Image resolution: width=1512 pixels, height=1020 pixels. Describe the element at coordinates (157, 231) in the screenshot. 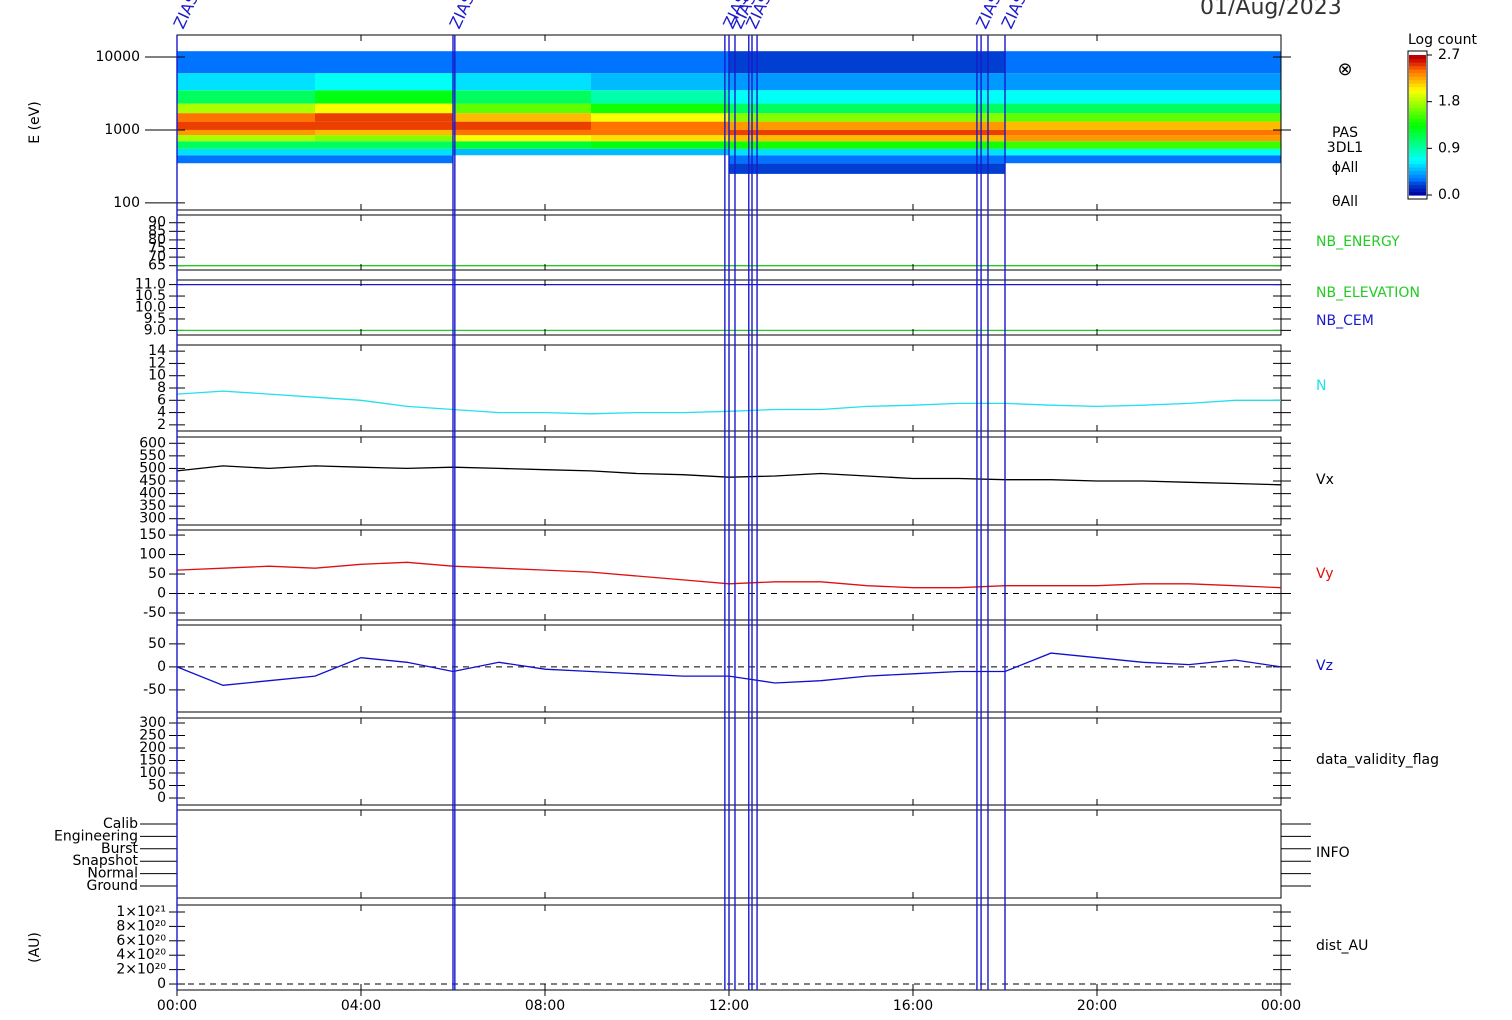

I see `y-tick-label: 85` at that location.